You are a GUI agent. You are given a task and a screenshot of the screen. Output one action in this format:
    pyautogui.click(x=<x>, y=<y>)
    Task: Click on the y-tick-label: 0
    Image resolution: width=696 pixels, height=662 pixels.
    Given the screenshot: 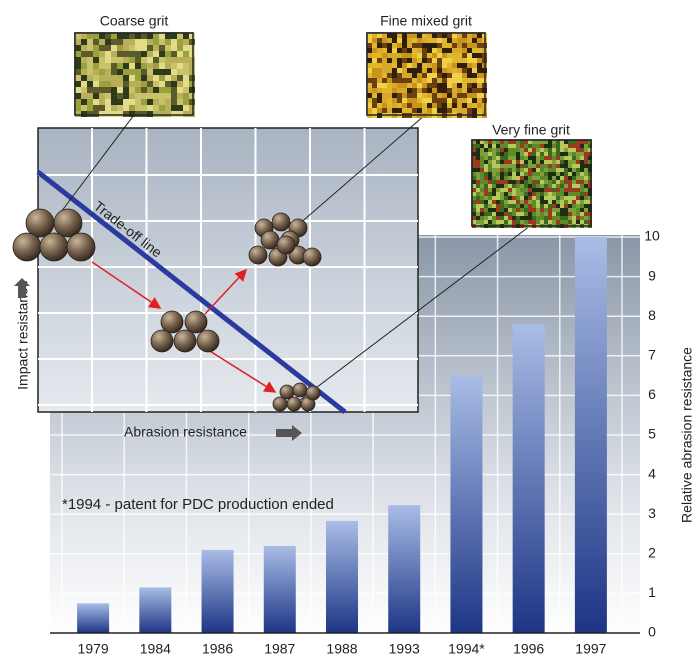 What is the action you would take?
    pyautogui.click(x=652, y=632)
    